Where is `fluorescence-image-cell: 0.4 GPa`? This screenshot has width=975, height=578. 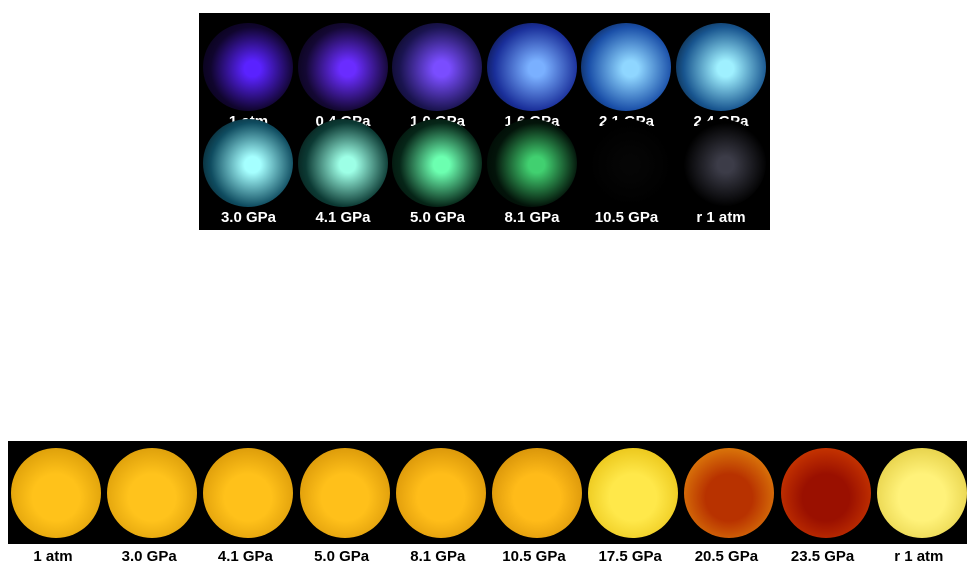
fluorescence-image-cell: 0.4 GPa is located at coordinates (343, 71).